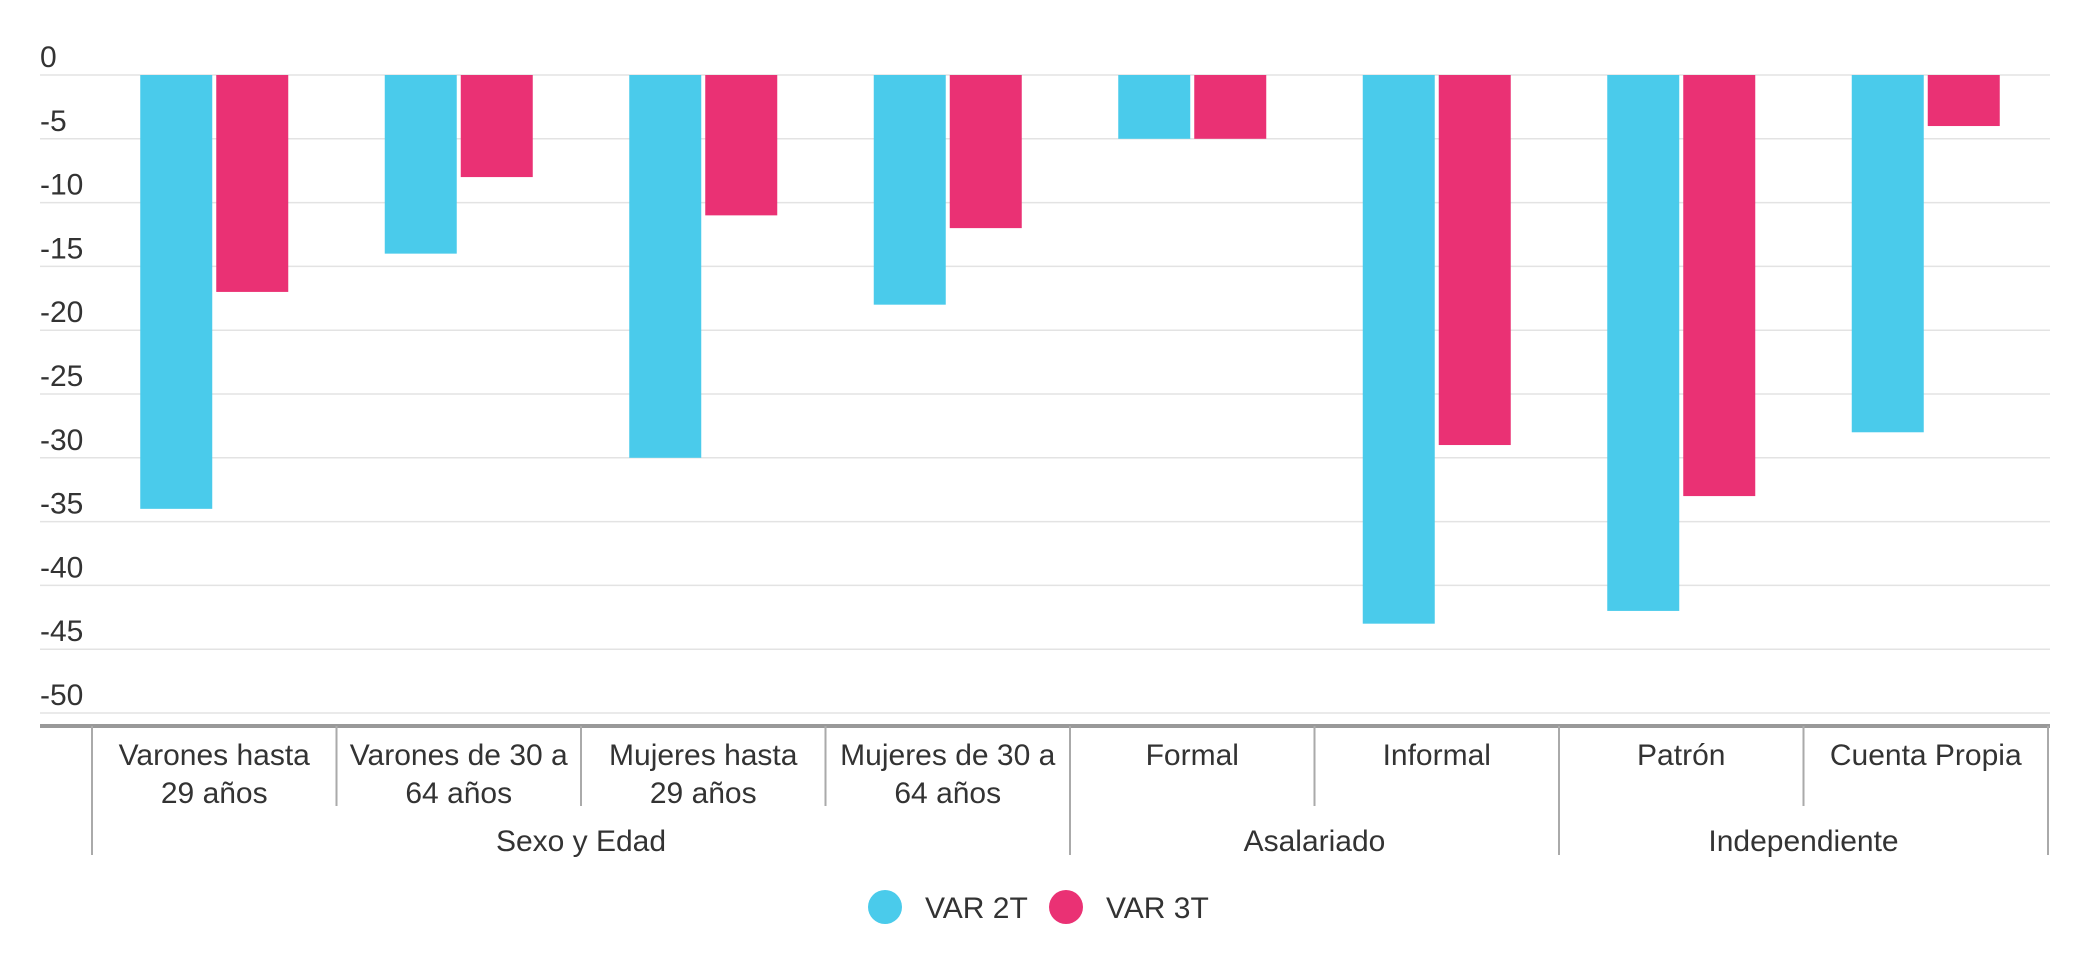 This screenshot has width=2093, height=961. Describe the element at coordinates (61, 248) in the screenshot. I see `y-tick-label: -15` at that location.